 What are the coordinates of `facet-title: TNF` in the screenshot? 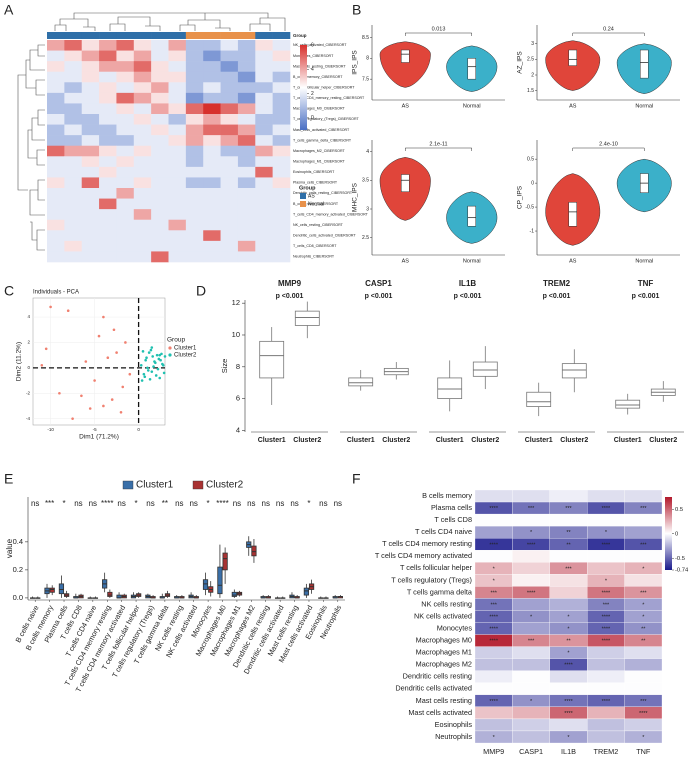 It's located at (646, 283).